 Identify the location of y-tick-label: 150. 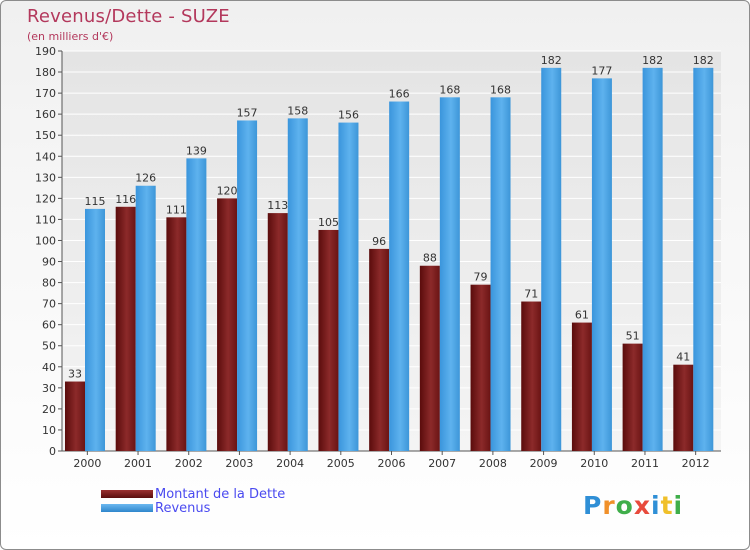
(45, 135).